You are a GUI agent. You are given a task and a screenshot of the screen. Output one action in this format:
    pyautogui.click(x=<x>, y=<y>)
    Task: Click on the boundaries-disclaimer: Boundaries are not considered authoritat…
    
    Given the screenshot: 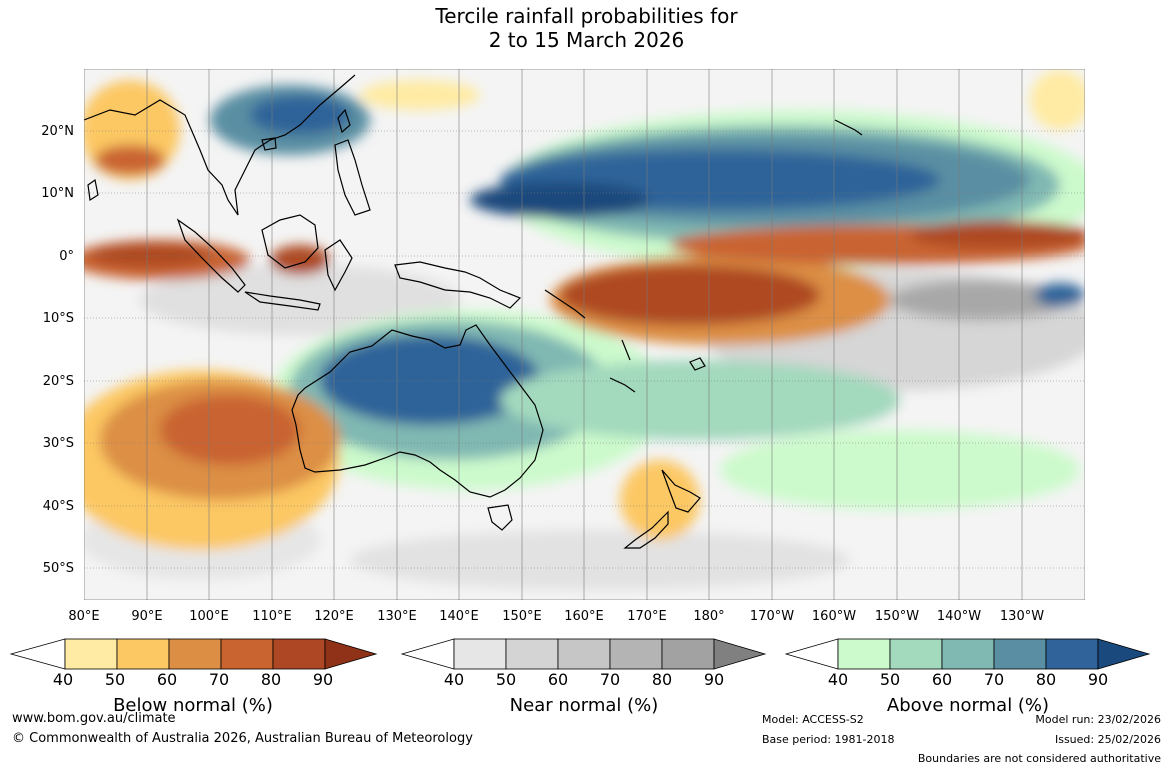 What is the action you would take?
    pyautogui.click(x=1039, y=758)
    